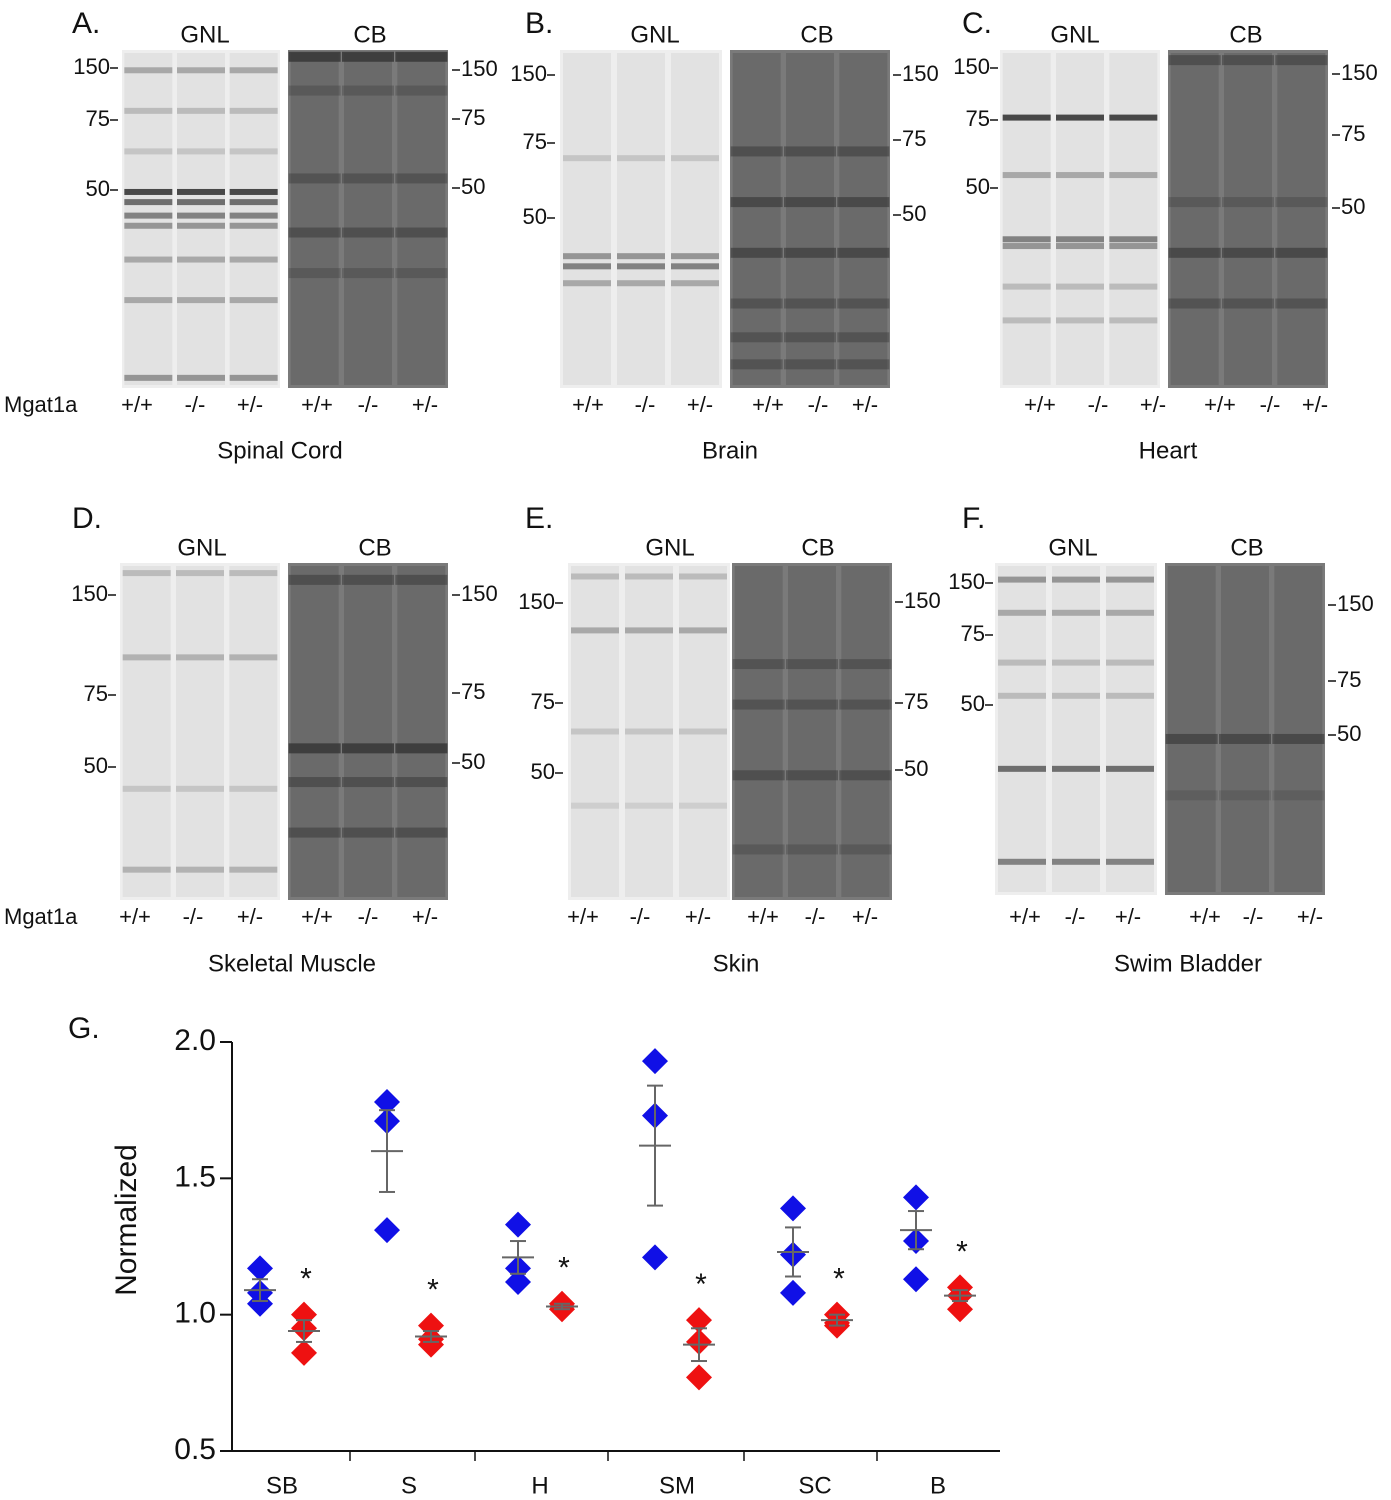  I want to click on x-tick-label: B, so click(938, 1485).